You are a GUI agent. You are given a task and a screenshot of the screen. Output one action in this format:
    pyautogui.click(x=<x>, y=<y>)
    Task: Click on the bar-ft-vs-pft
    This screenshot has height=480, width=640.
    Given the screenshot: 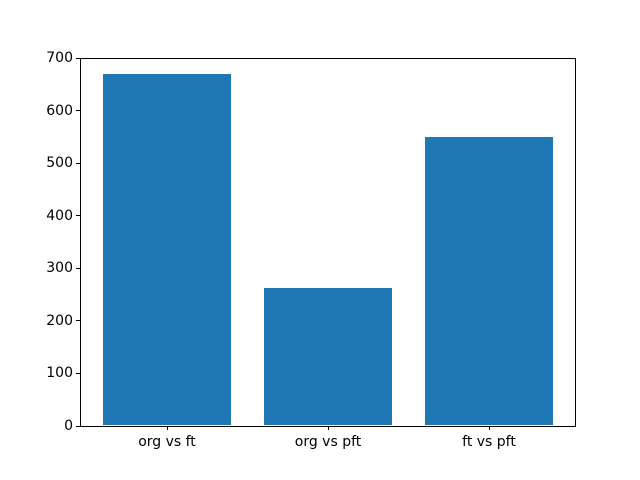 What is the action you would take?
    pyautogui.click(x=489, y=280)
    